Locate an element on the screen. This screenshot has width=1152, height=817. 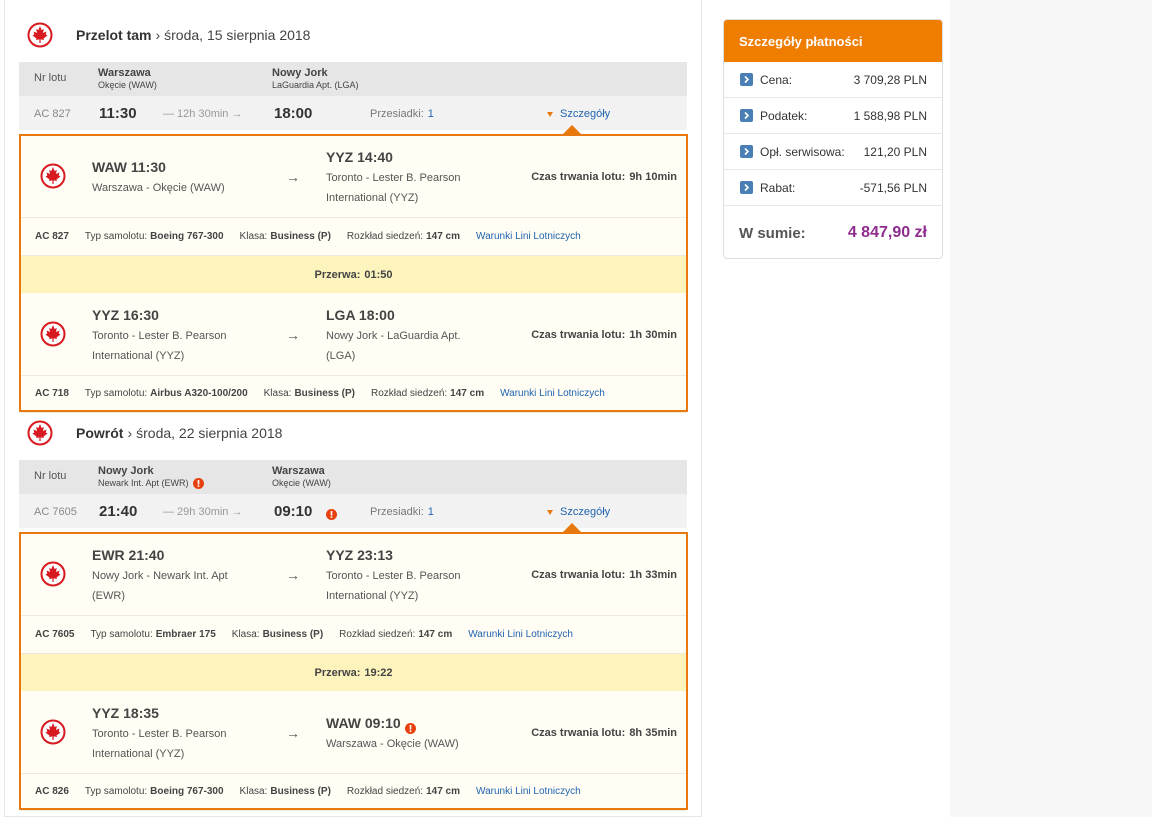
section-name: Przelot tam is located at coordinates (114, 35).